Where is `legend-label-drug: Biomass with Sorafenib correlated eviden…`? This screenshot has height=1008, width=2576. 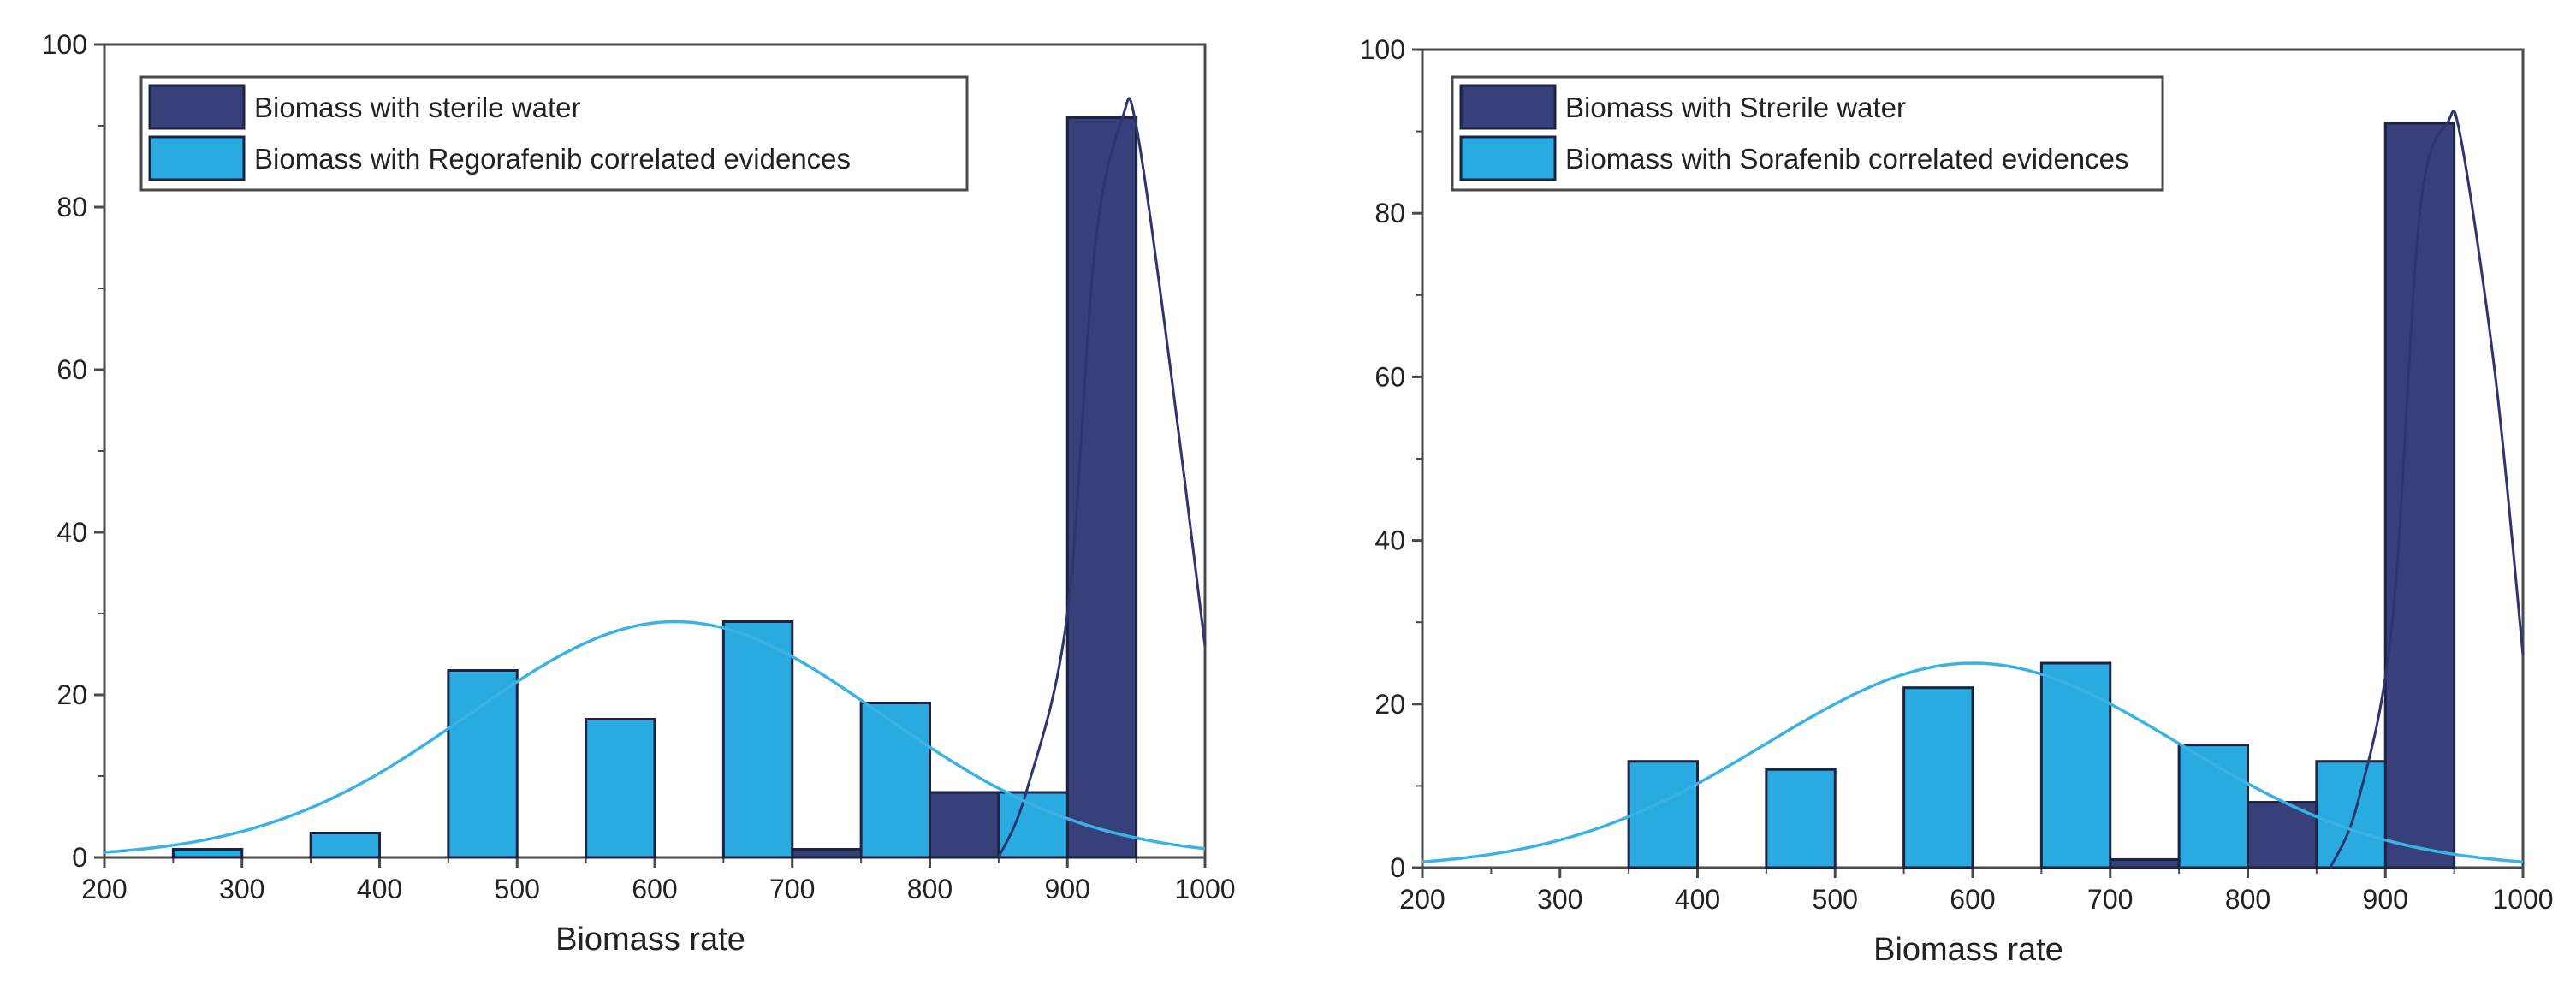 legend-label-drug: Biomass with Sorafenib correlated eviden… is located at coordinates (1847, 159).